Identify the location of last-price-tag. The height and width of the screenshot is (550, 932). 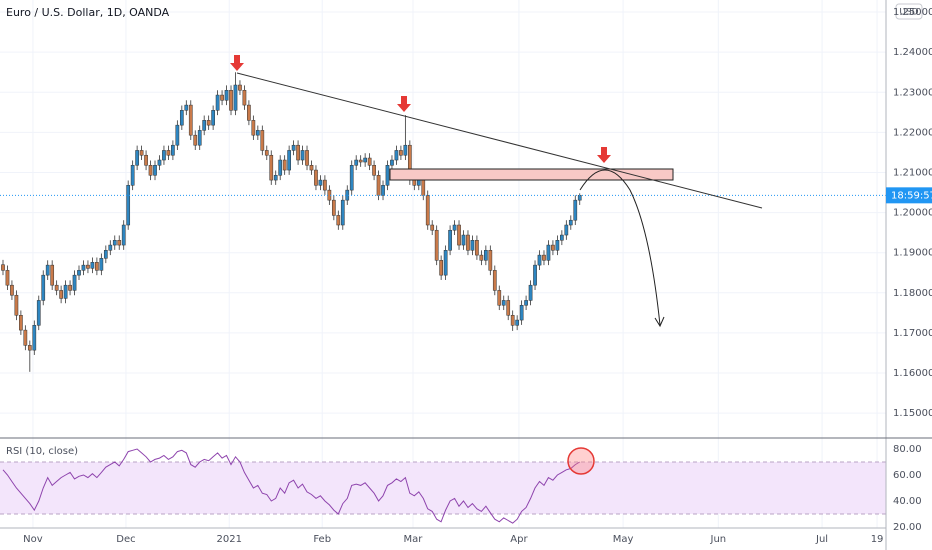
(909, 195).